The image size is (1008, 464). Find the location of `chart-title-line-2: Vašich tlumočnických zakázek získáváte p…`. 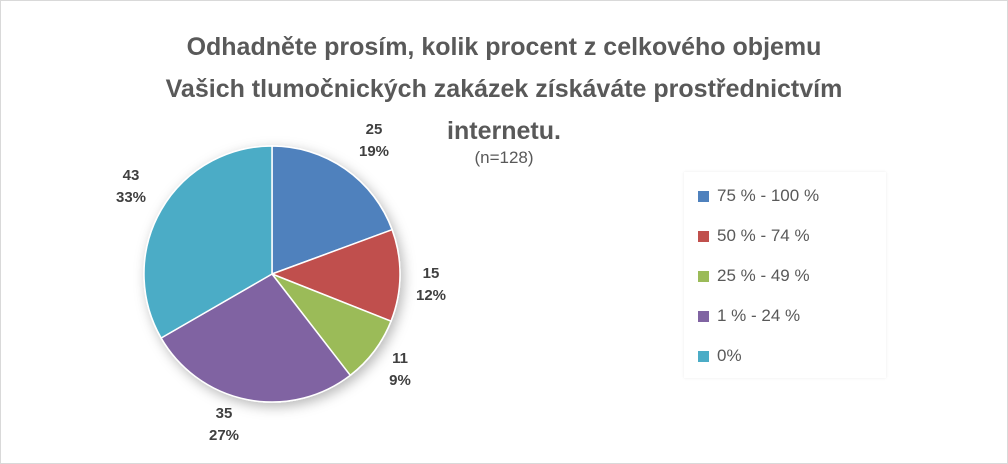

chart-title-line-2: Vašich tlumočnických zakázek získáváte p… is located at coordinates (504, 89).